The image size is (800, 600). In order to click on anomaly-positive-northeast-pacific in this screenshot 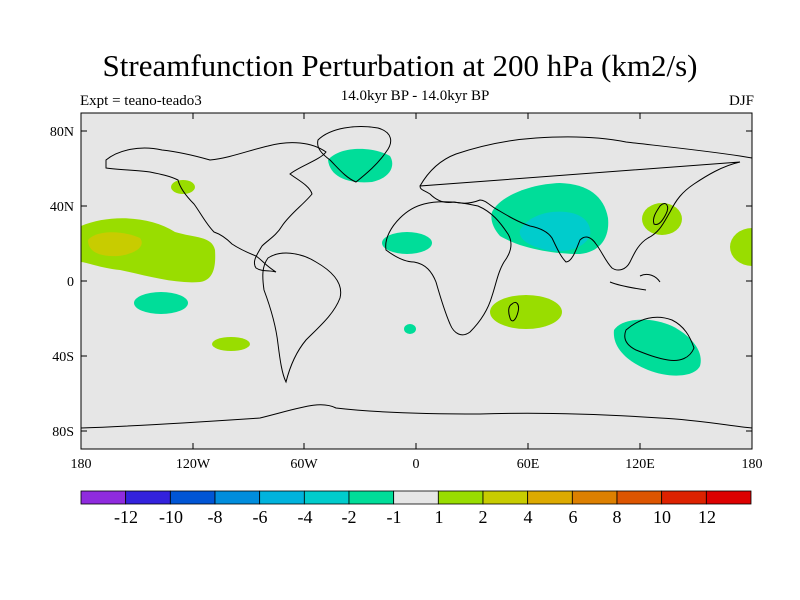, I will do `click(183, 187)`.